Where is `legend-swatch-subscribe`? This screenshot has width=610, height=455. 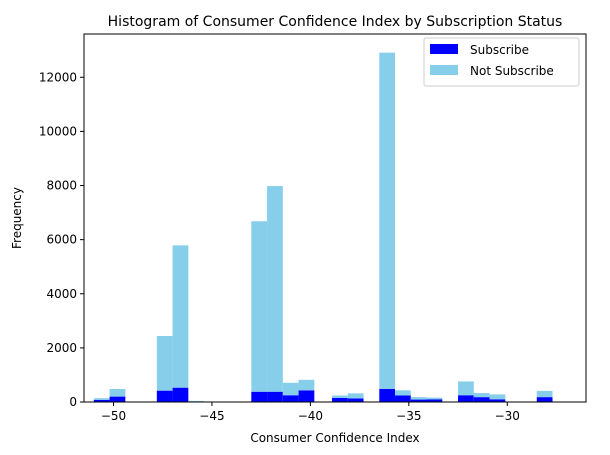 legend-swatch-subscribe is located at coordinates (444, 49).